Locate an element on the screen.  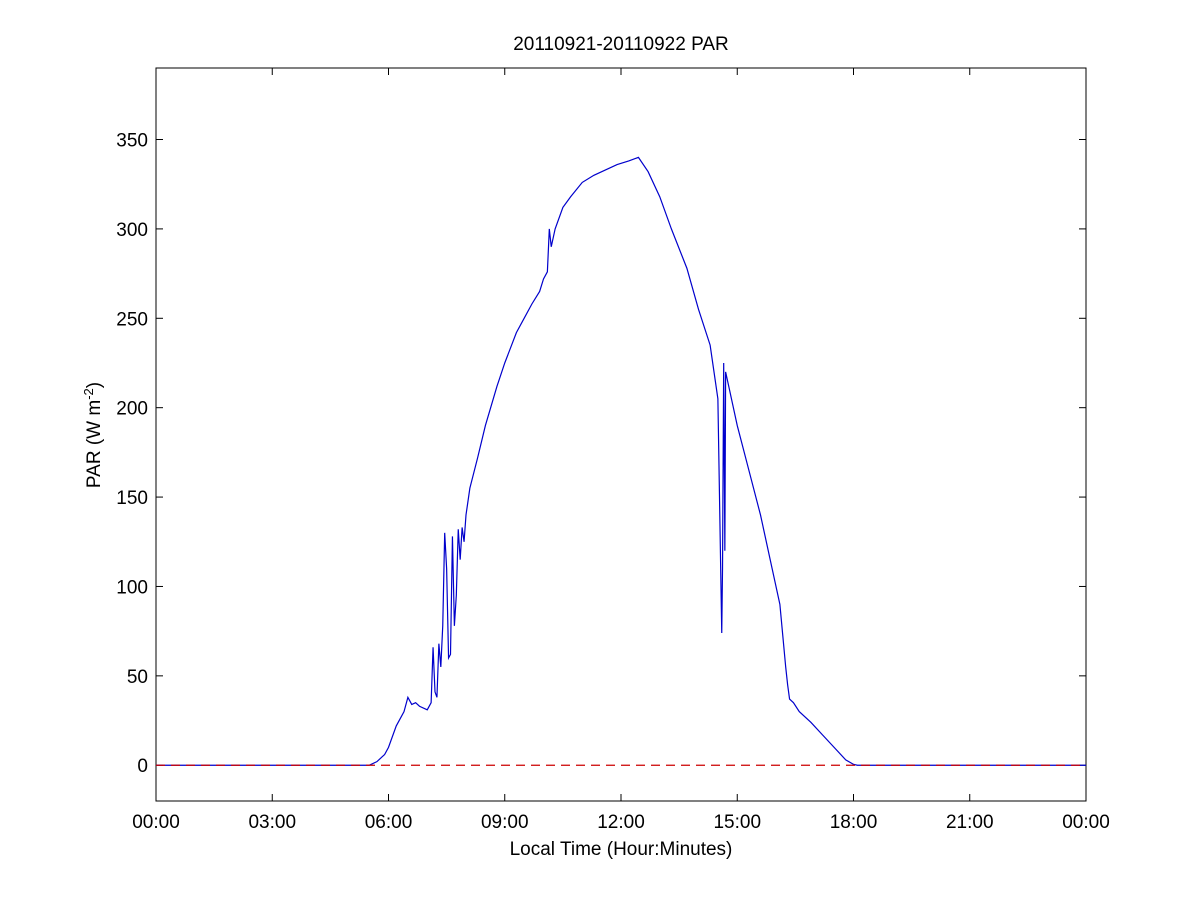
chart-title: 20110921-20110922 PAR is located at coordinates (621, 44).